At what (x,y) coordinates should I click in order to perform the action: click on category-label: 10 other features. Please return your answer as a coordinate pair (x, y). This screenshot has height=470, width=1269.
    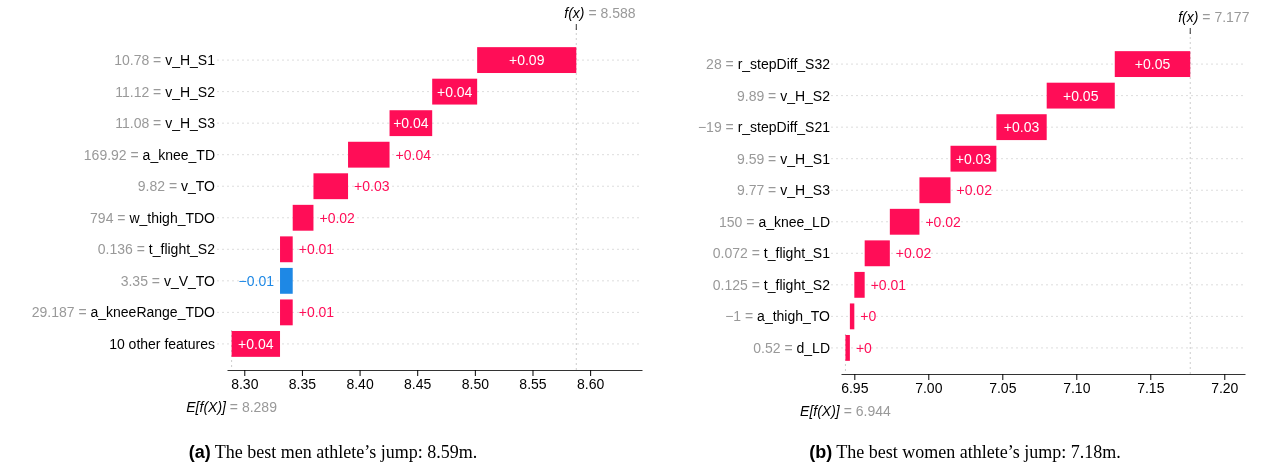
    Looking at the image, I should click on (162, 343).